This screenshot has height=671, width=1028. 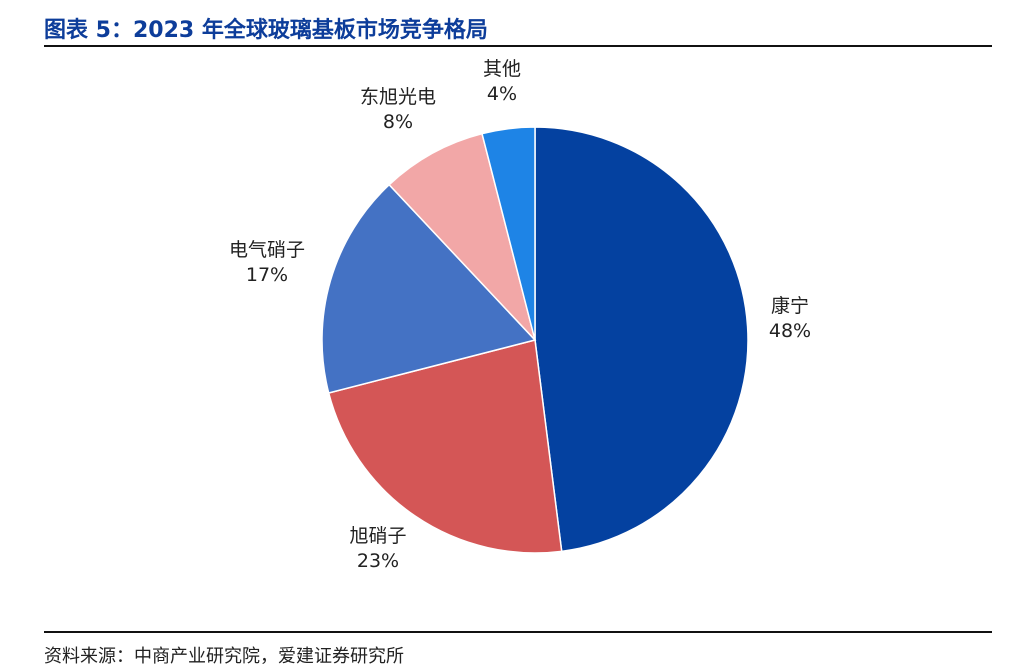 I want to click on slice-value-label: 8%, so click(x=398, y=122).